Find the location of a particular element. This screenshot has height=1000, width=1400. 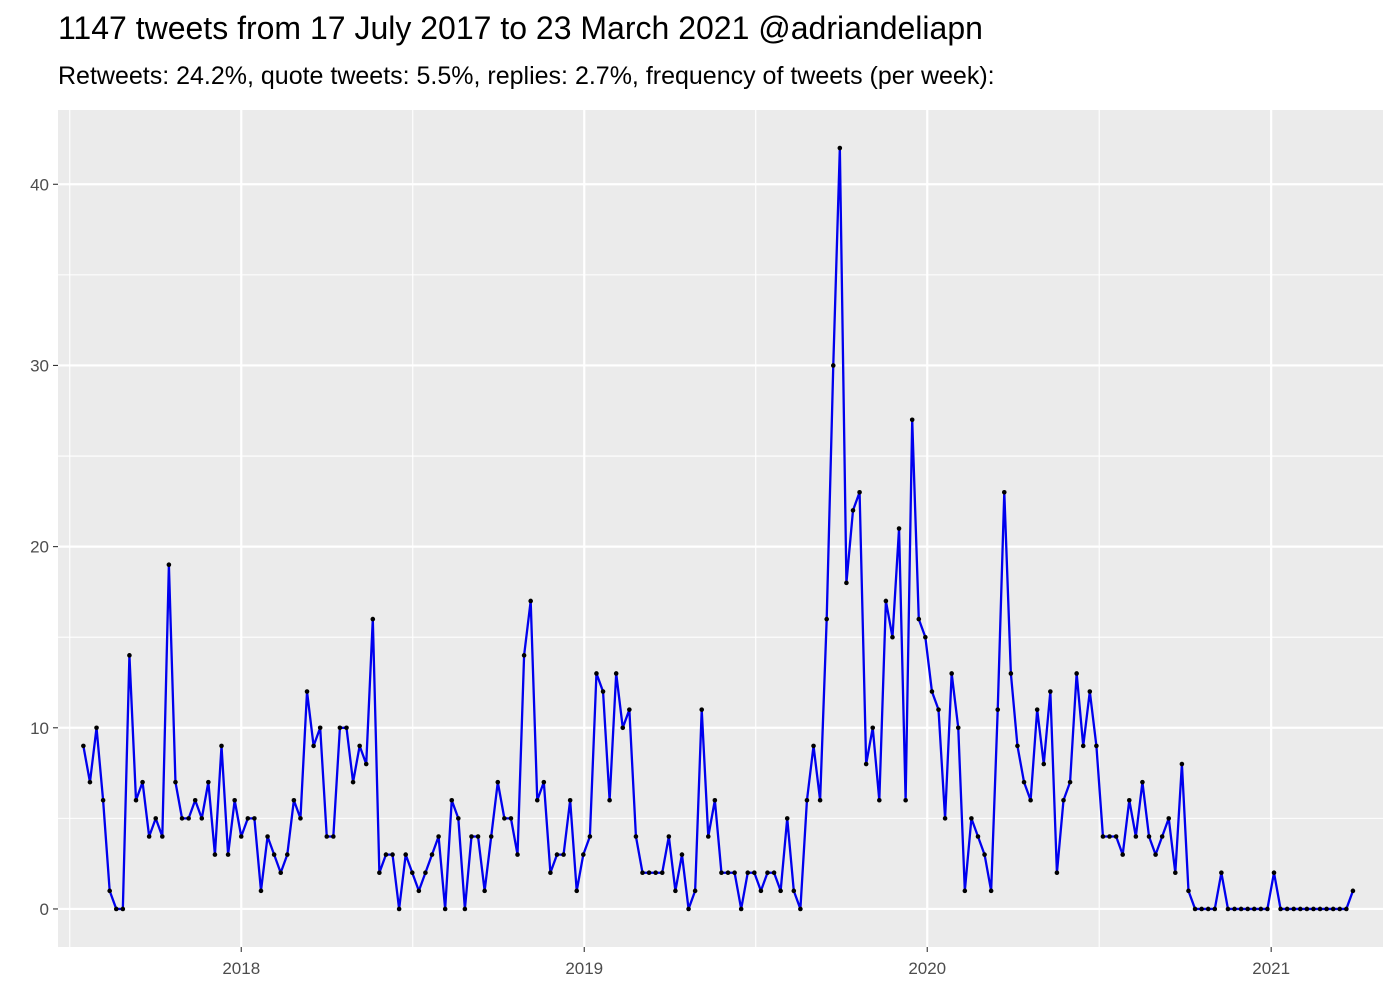

y-tick-label: 40 is located at coordinates (39, 184).